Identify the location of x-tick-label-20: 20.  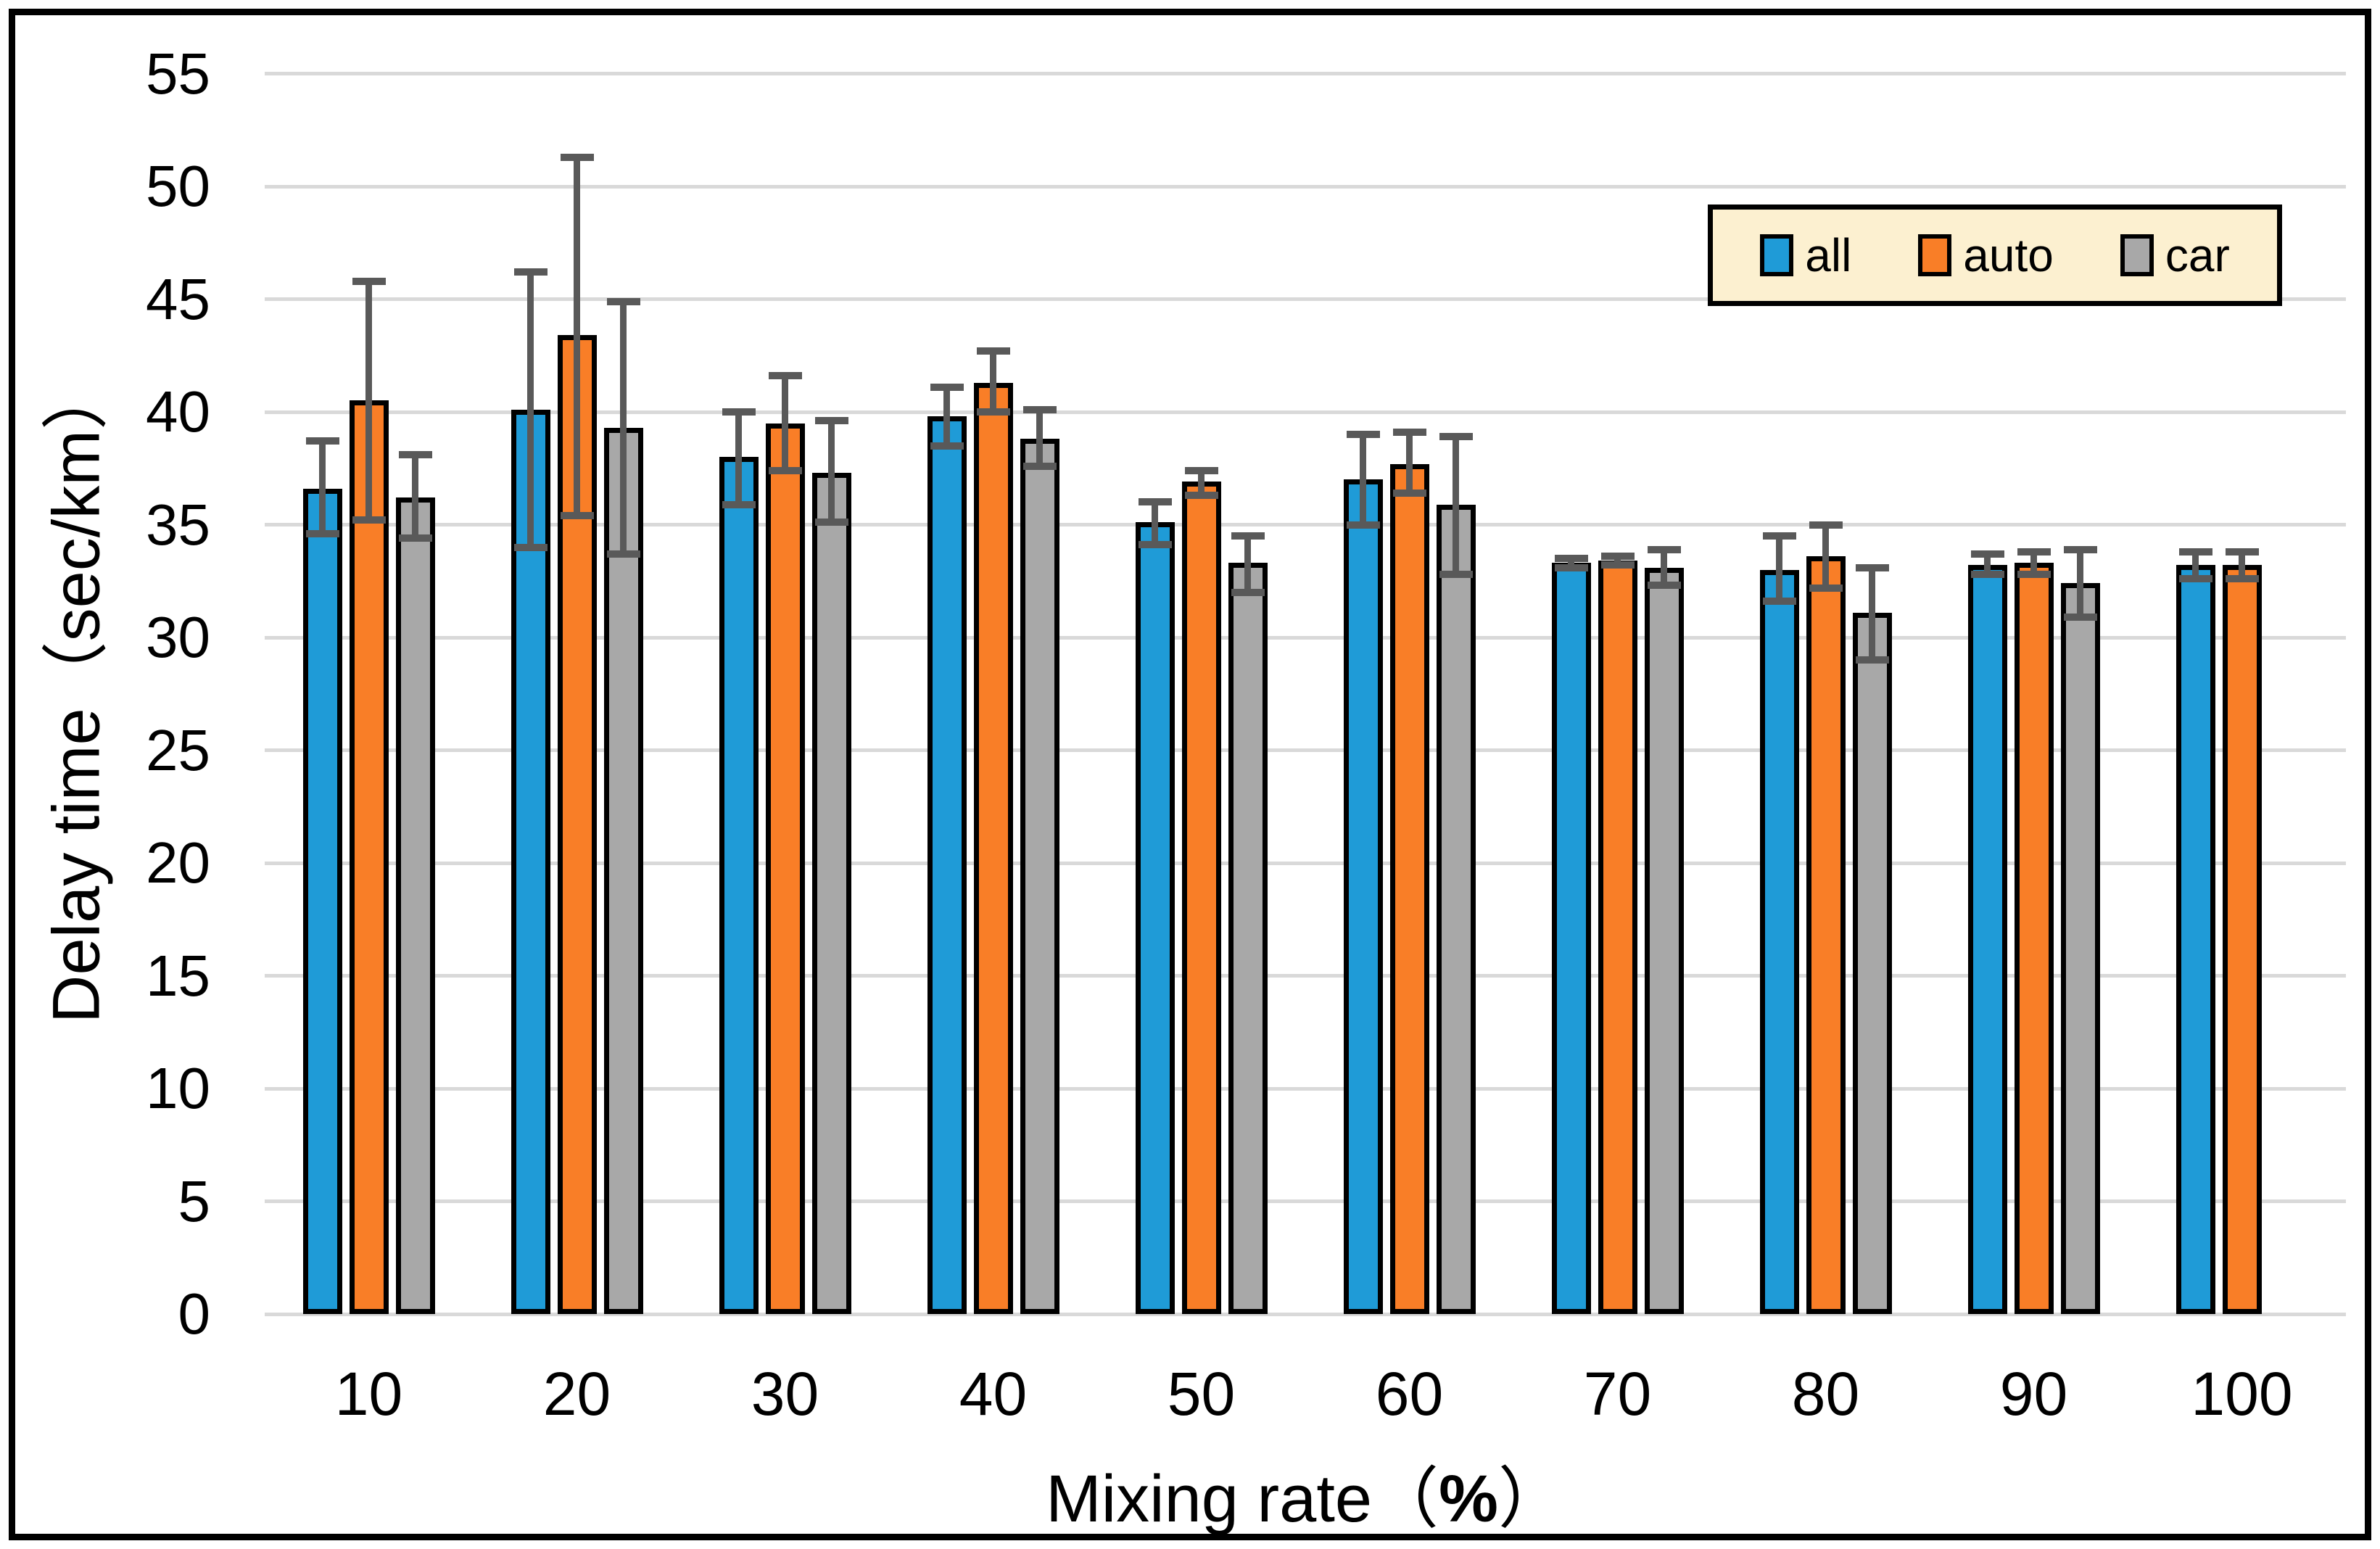
(576, 1394).